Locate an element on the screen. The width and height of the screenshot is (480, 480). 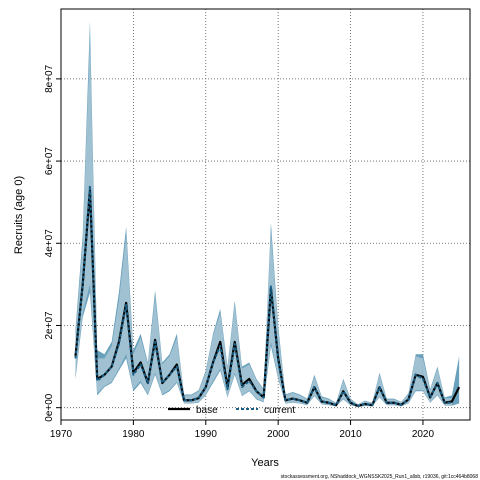
legend: base current is located at coordinates (231, 410).